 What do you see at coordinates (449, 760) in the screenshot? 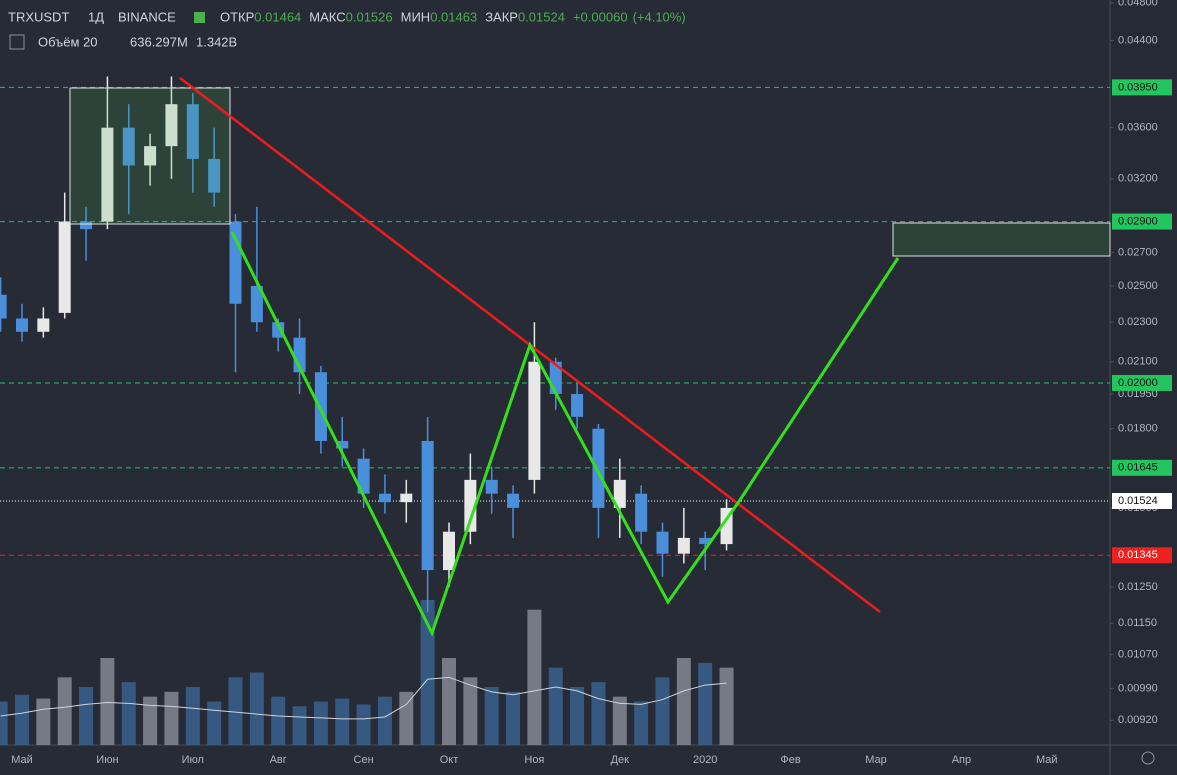
I see `x-tick-label: Окт` at bounding box center [449, 760].